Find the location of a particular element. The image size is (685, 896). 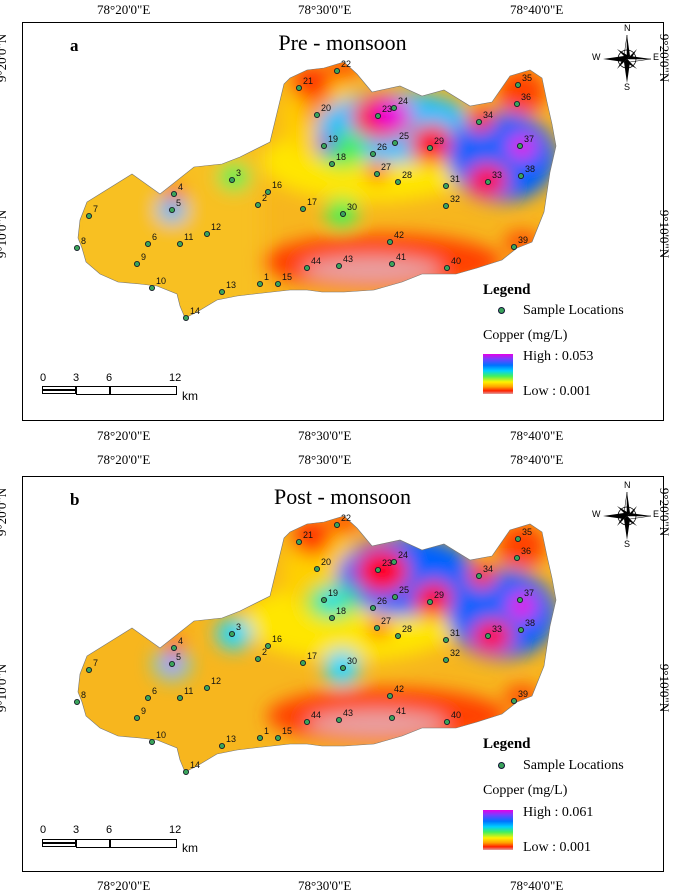

sample-site-label: 1 is located at coordinates (266, 277).